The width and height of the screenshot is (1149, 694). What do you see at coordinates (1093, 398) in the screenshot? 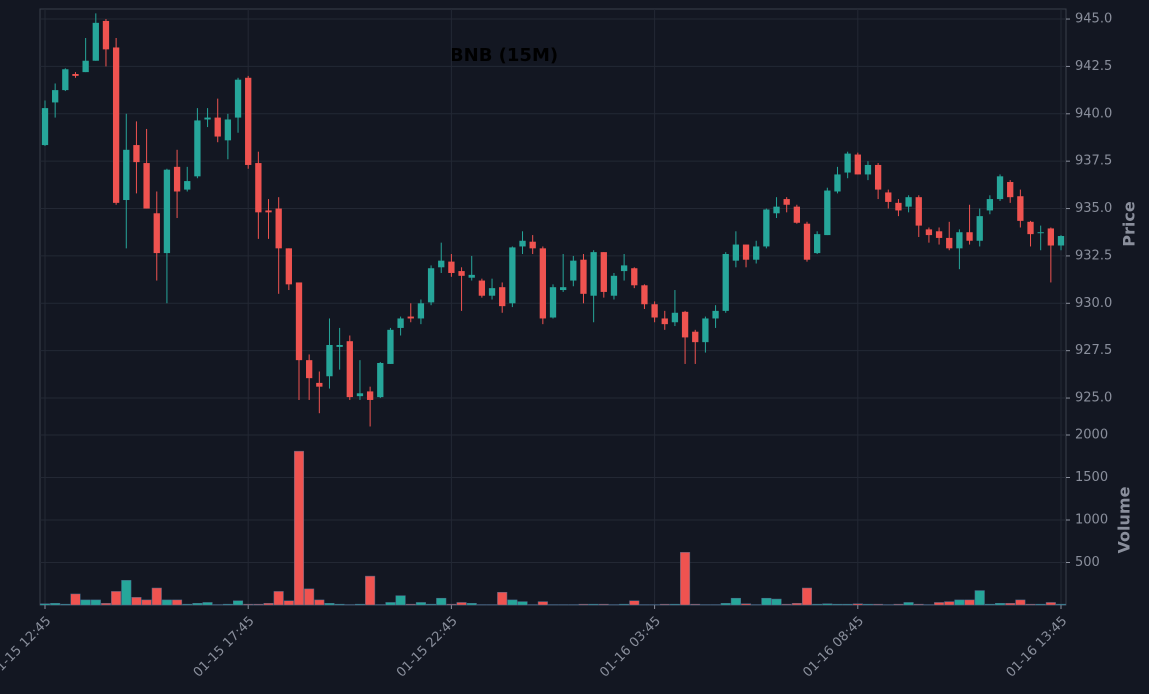
I see `y-tick-label: 925.0` at bounding box center [1093, 398].